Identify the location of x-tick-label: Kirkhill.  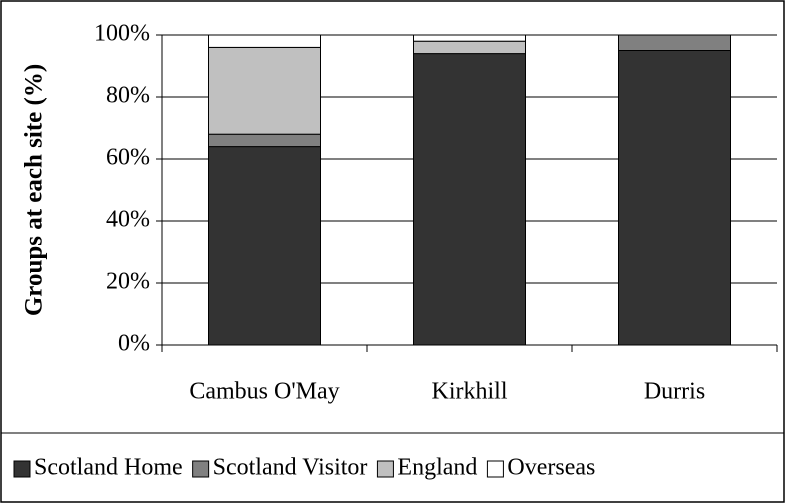
(470, 392).